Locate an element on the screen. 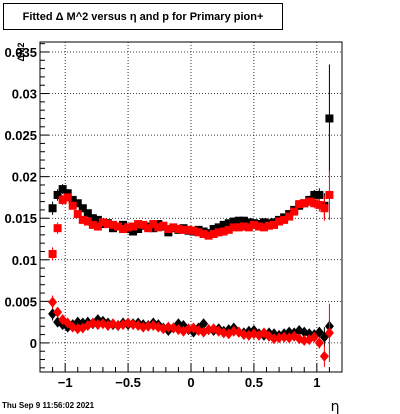  marker-square-s1-p49 is located at coordinates (299, 204).